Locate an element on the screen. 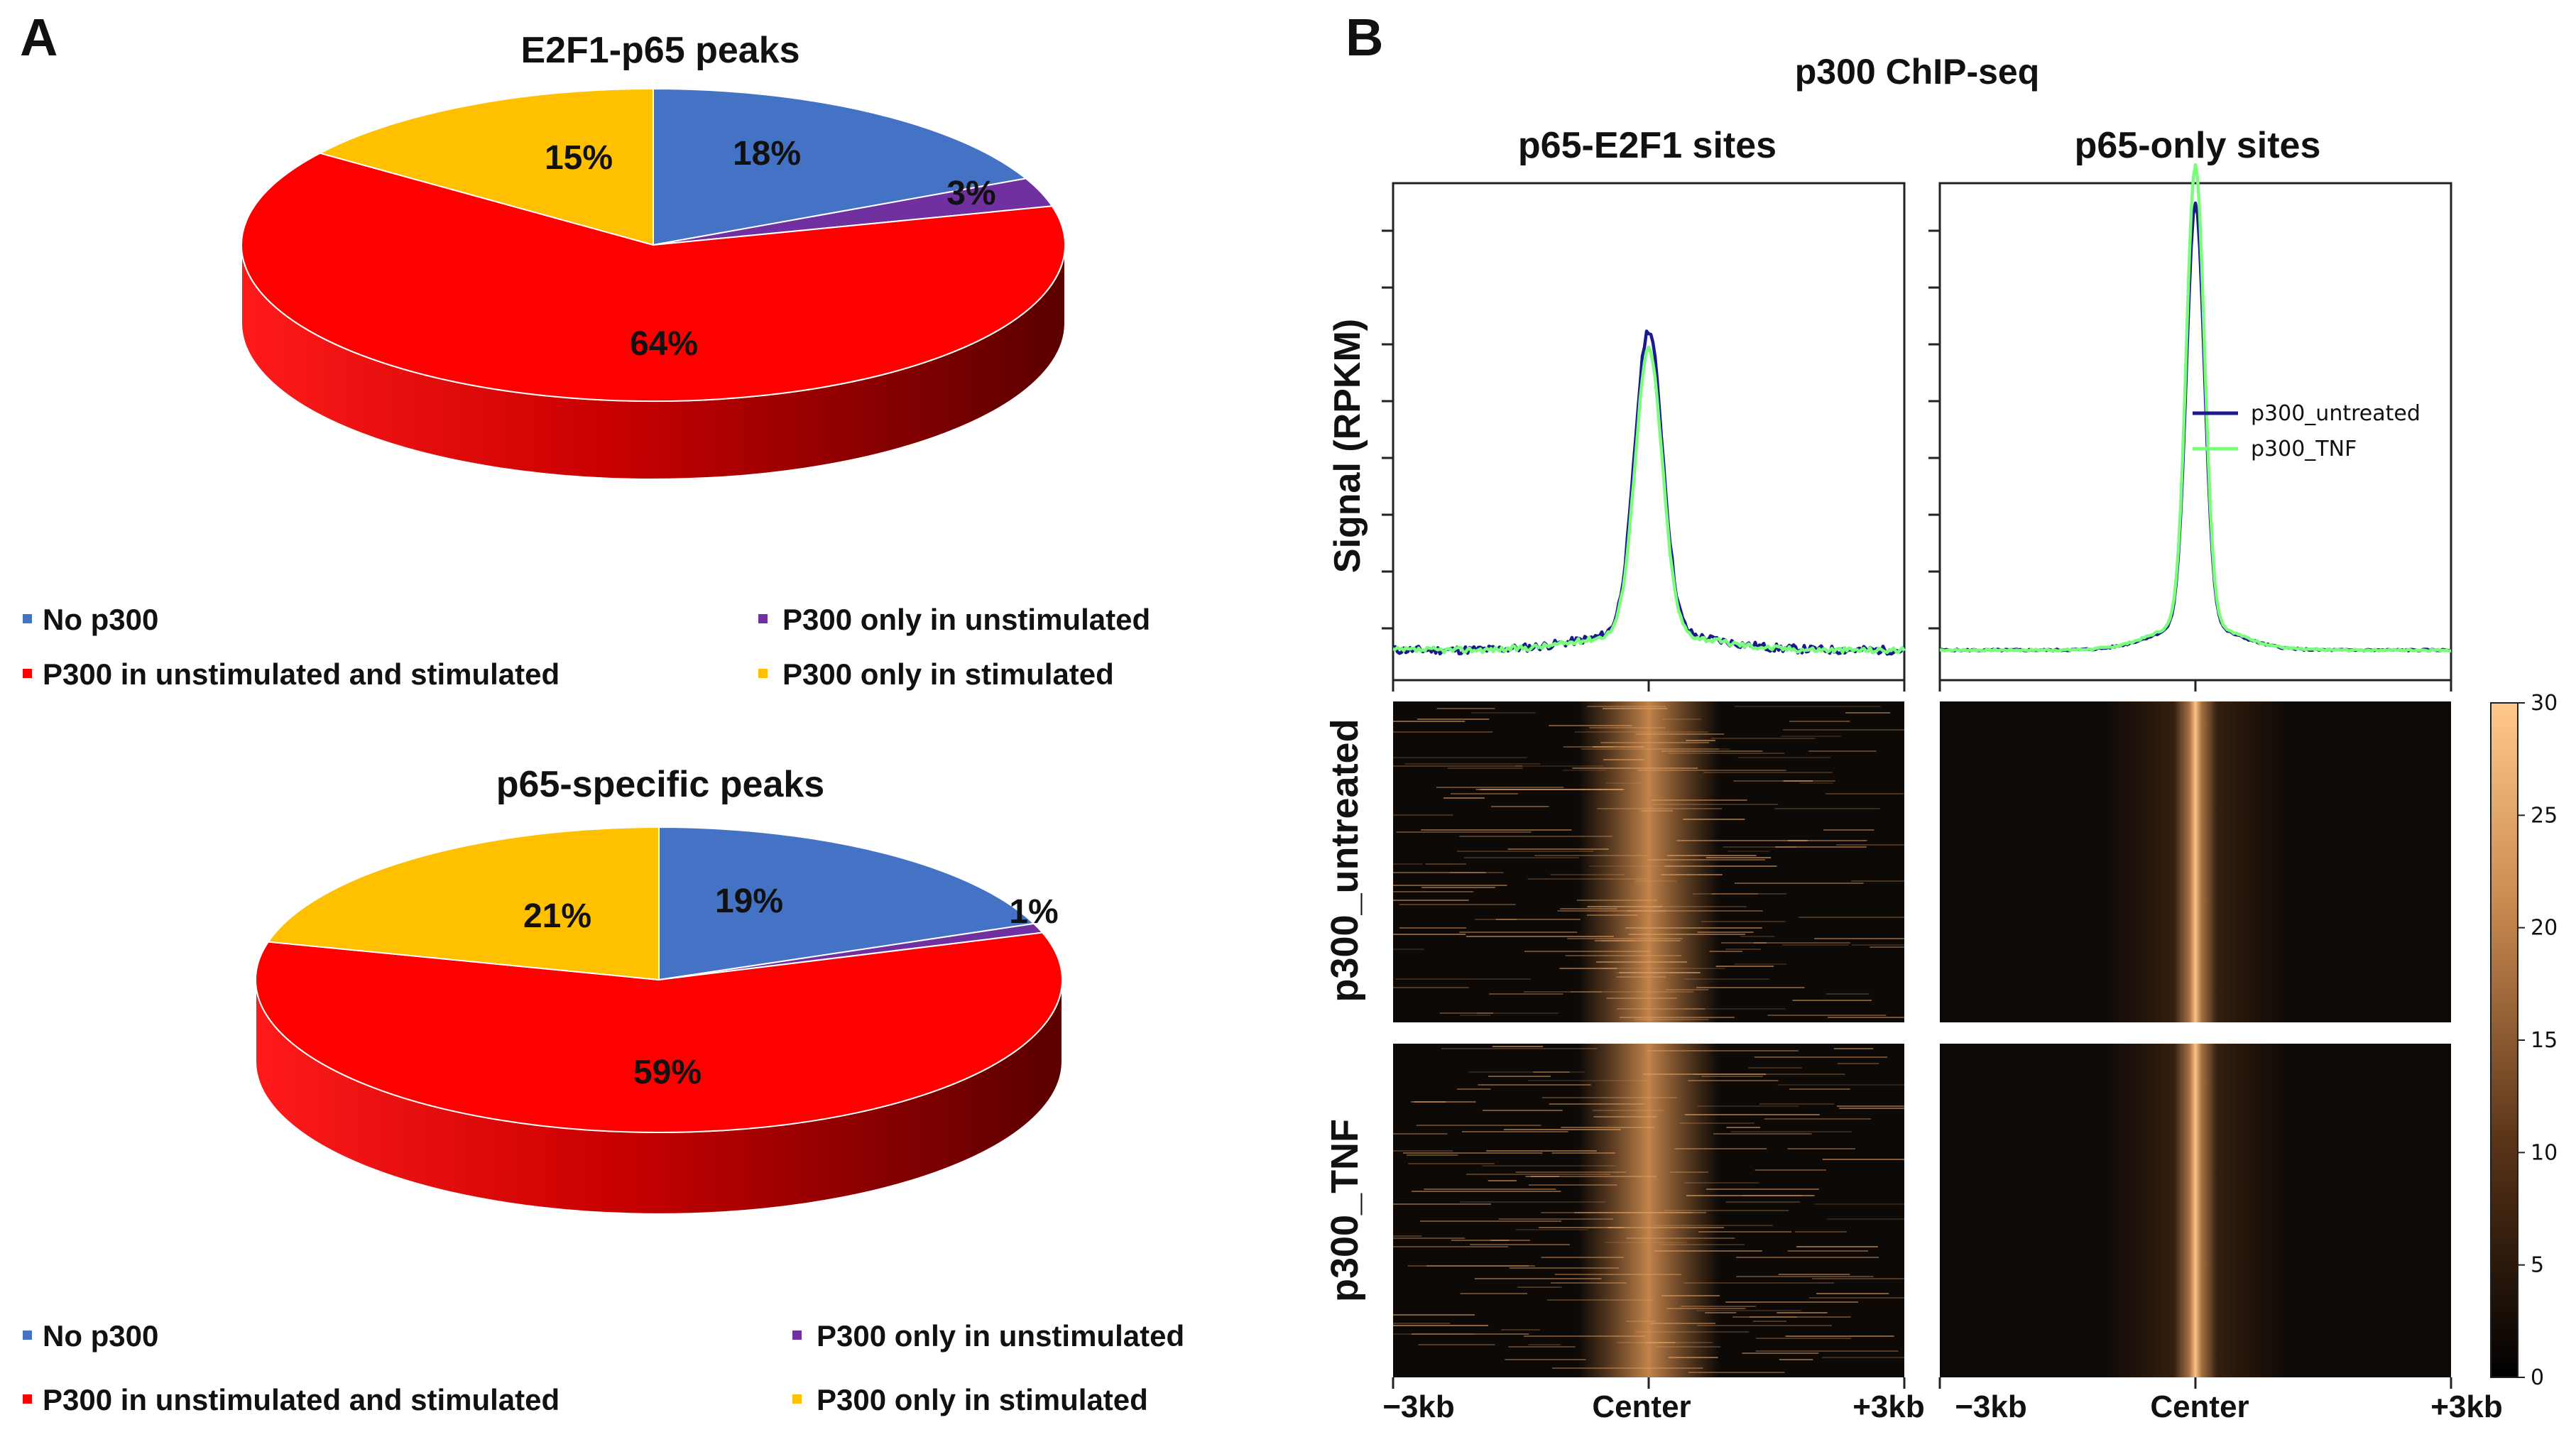 The width and height of the screenshot is (2576, 1437). profile-p65-untreated is located at coordinates (2195, 427).